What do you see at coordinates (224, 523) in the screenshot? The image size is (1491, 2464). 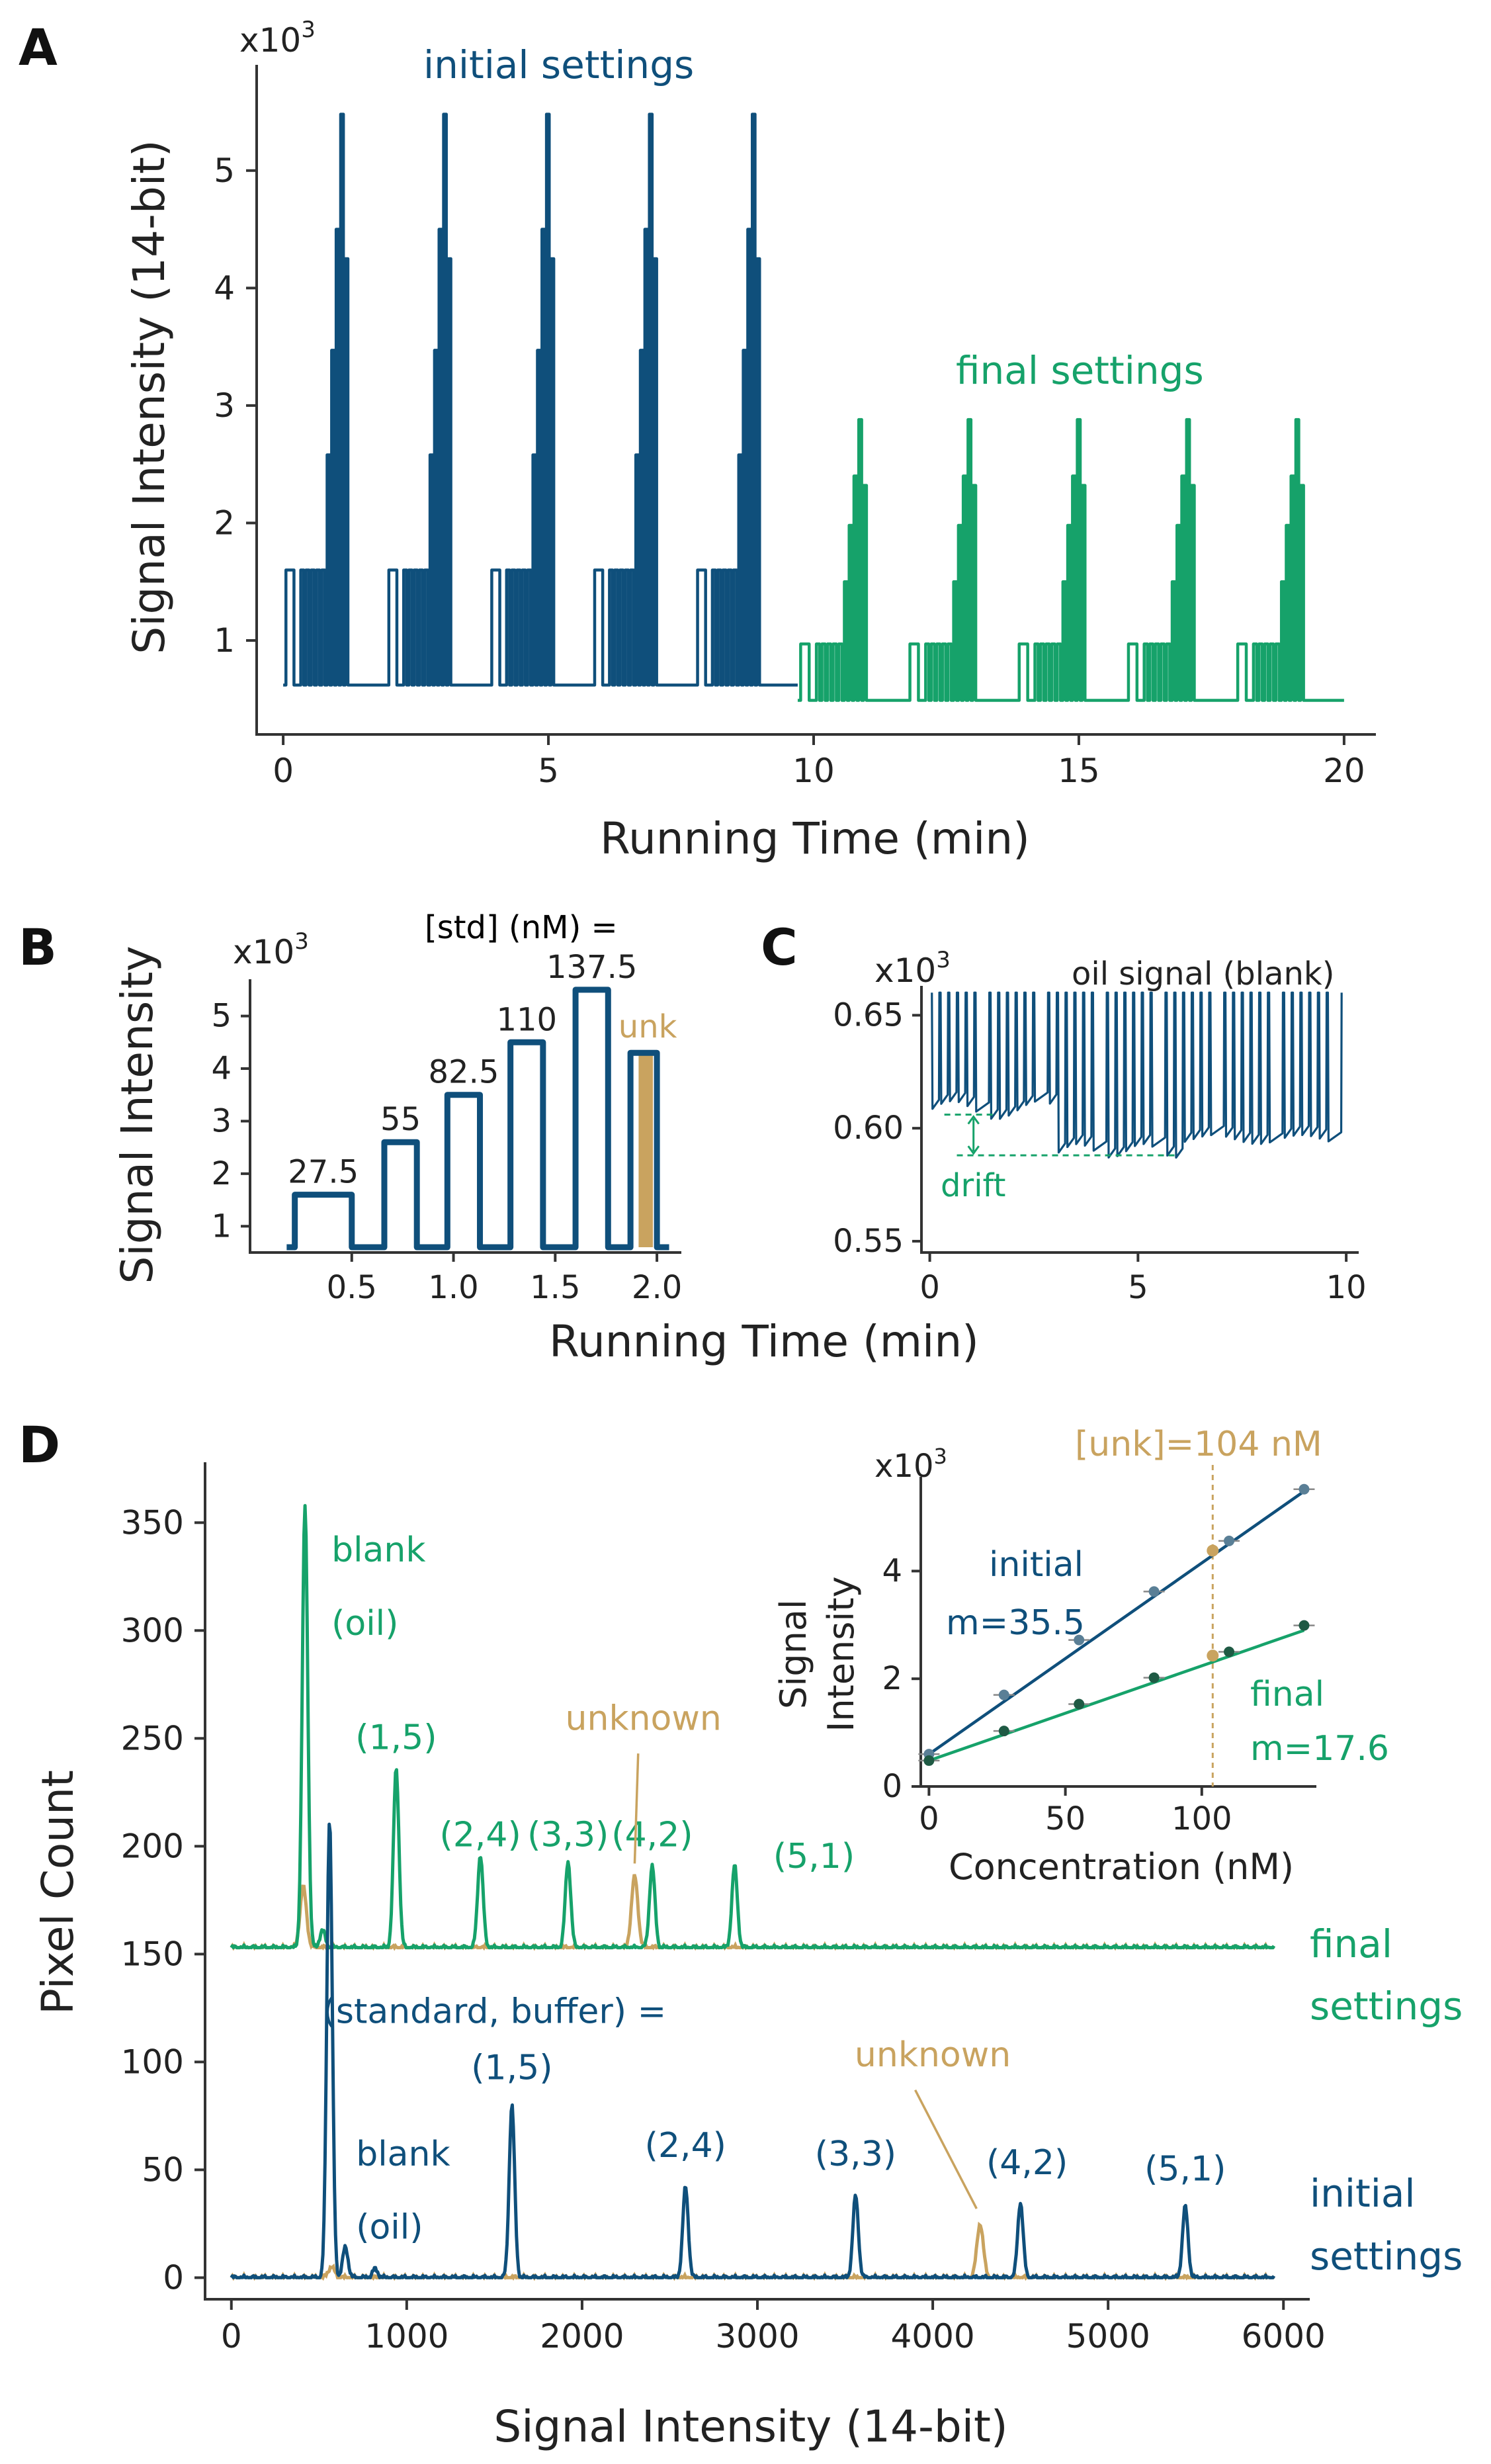 I see `panel-a-ytick-label: 2` at bounding box center [224, 523].